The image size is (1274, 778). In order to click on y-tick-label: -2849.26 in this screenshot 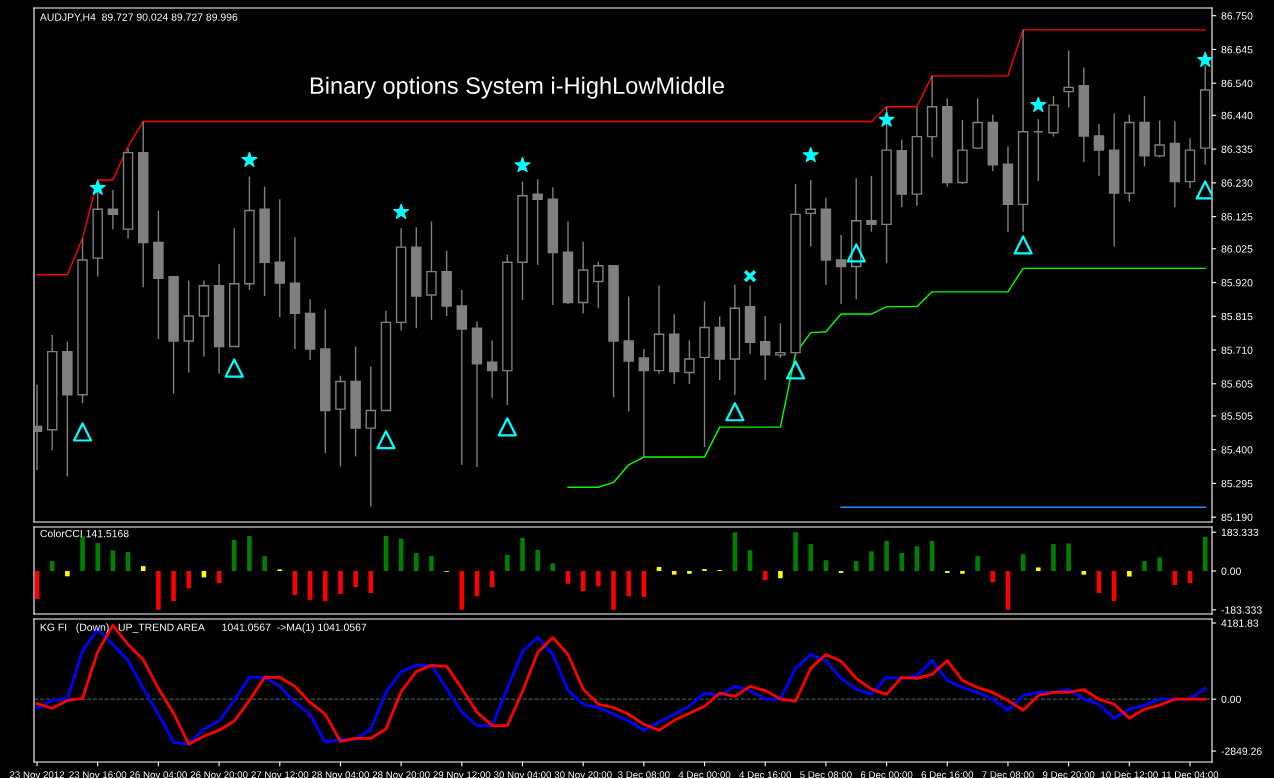, I will do `click(1241, 751)`.